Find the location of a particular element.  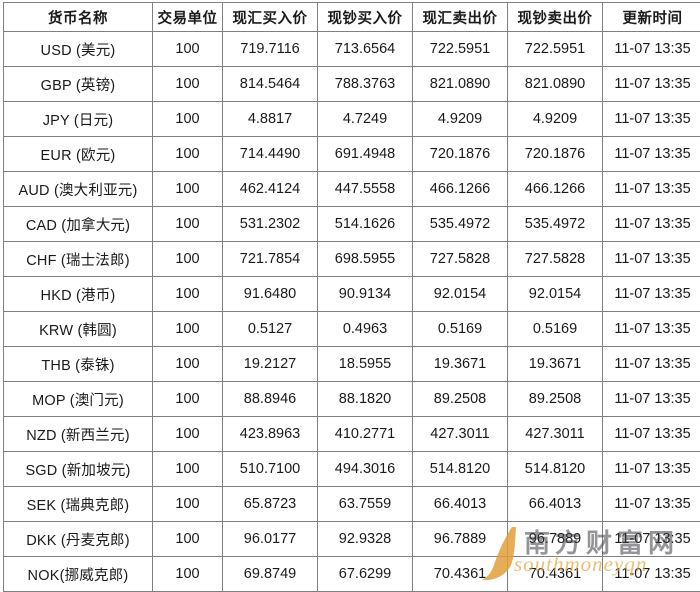

cell-currency-name: SEK (瑞典克郎) is located at coordinates (78, 504).